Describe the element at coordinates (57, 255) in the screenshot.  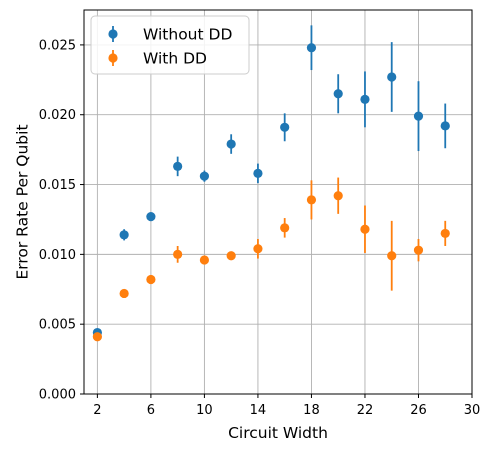
I see `y-tick-label: 0.010` at that location.